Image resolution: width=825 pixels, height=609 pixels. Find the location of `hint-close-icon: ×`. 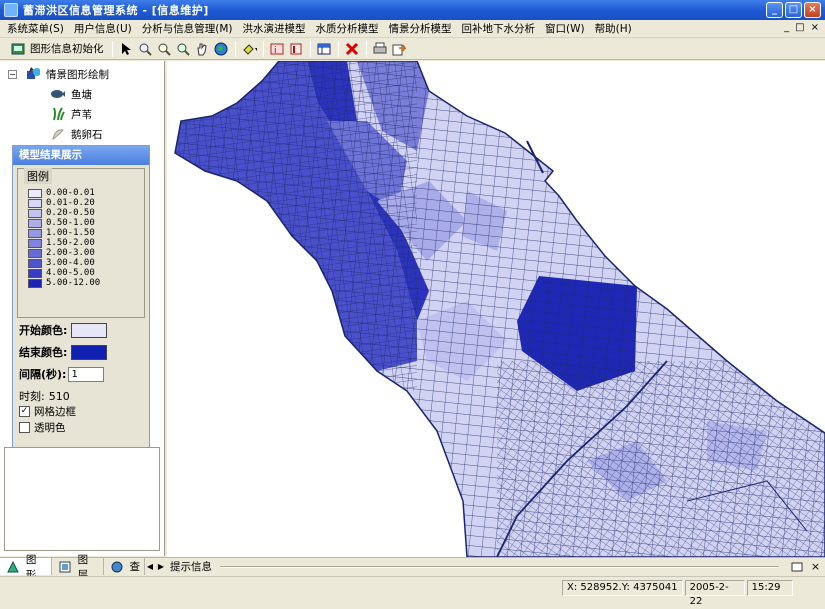

hint-close-icon: × is located at coordinates (815, 566).